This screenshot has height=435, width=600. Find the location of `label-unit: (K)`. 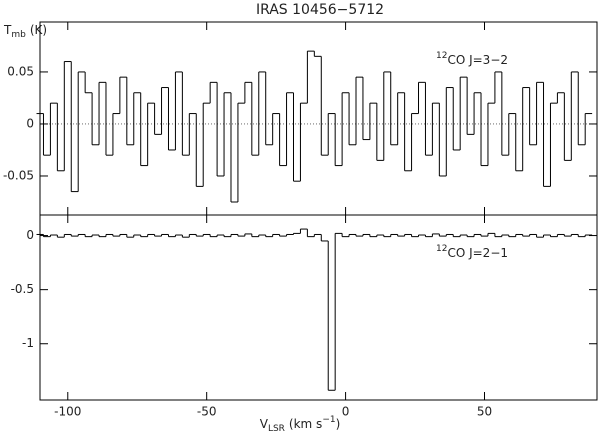

label-unit: (K) is located at coordinates (38, 30).